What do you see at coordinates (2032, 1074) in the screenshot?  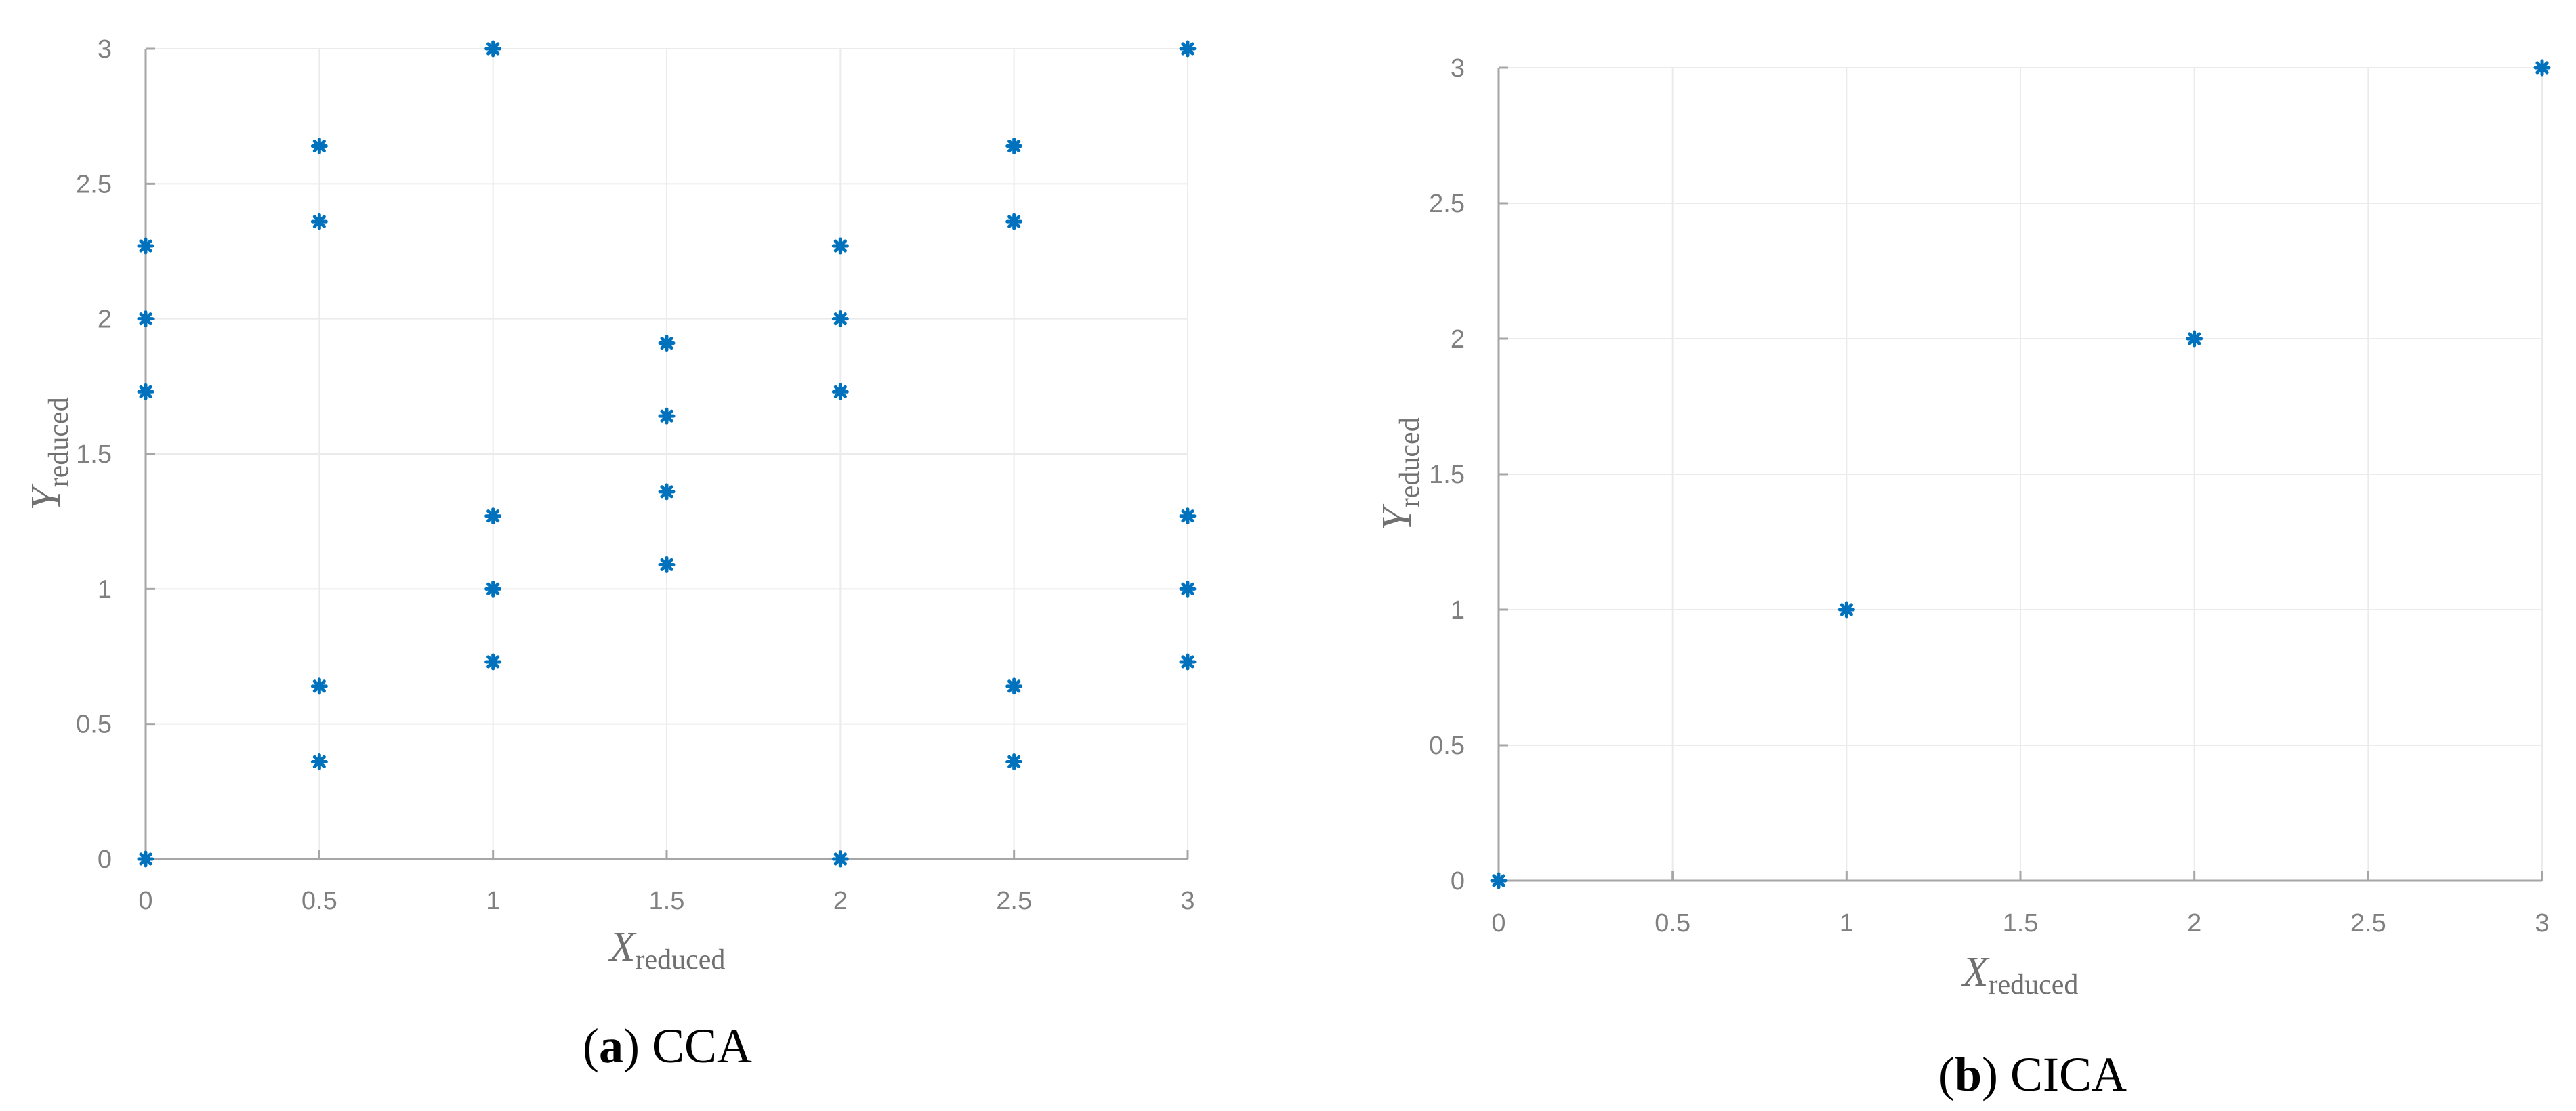 I see `subfigure-caption: (b) CICA` at bounding box center [2032, 1074].